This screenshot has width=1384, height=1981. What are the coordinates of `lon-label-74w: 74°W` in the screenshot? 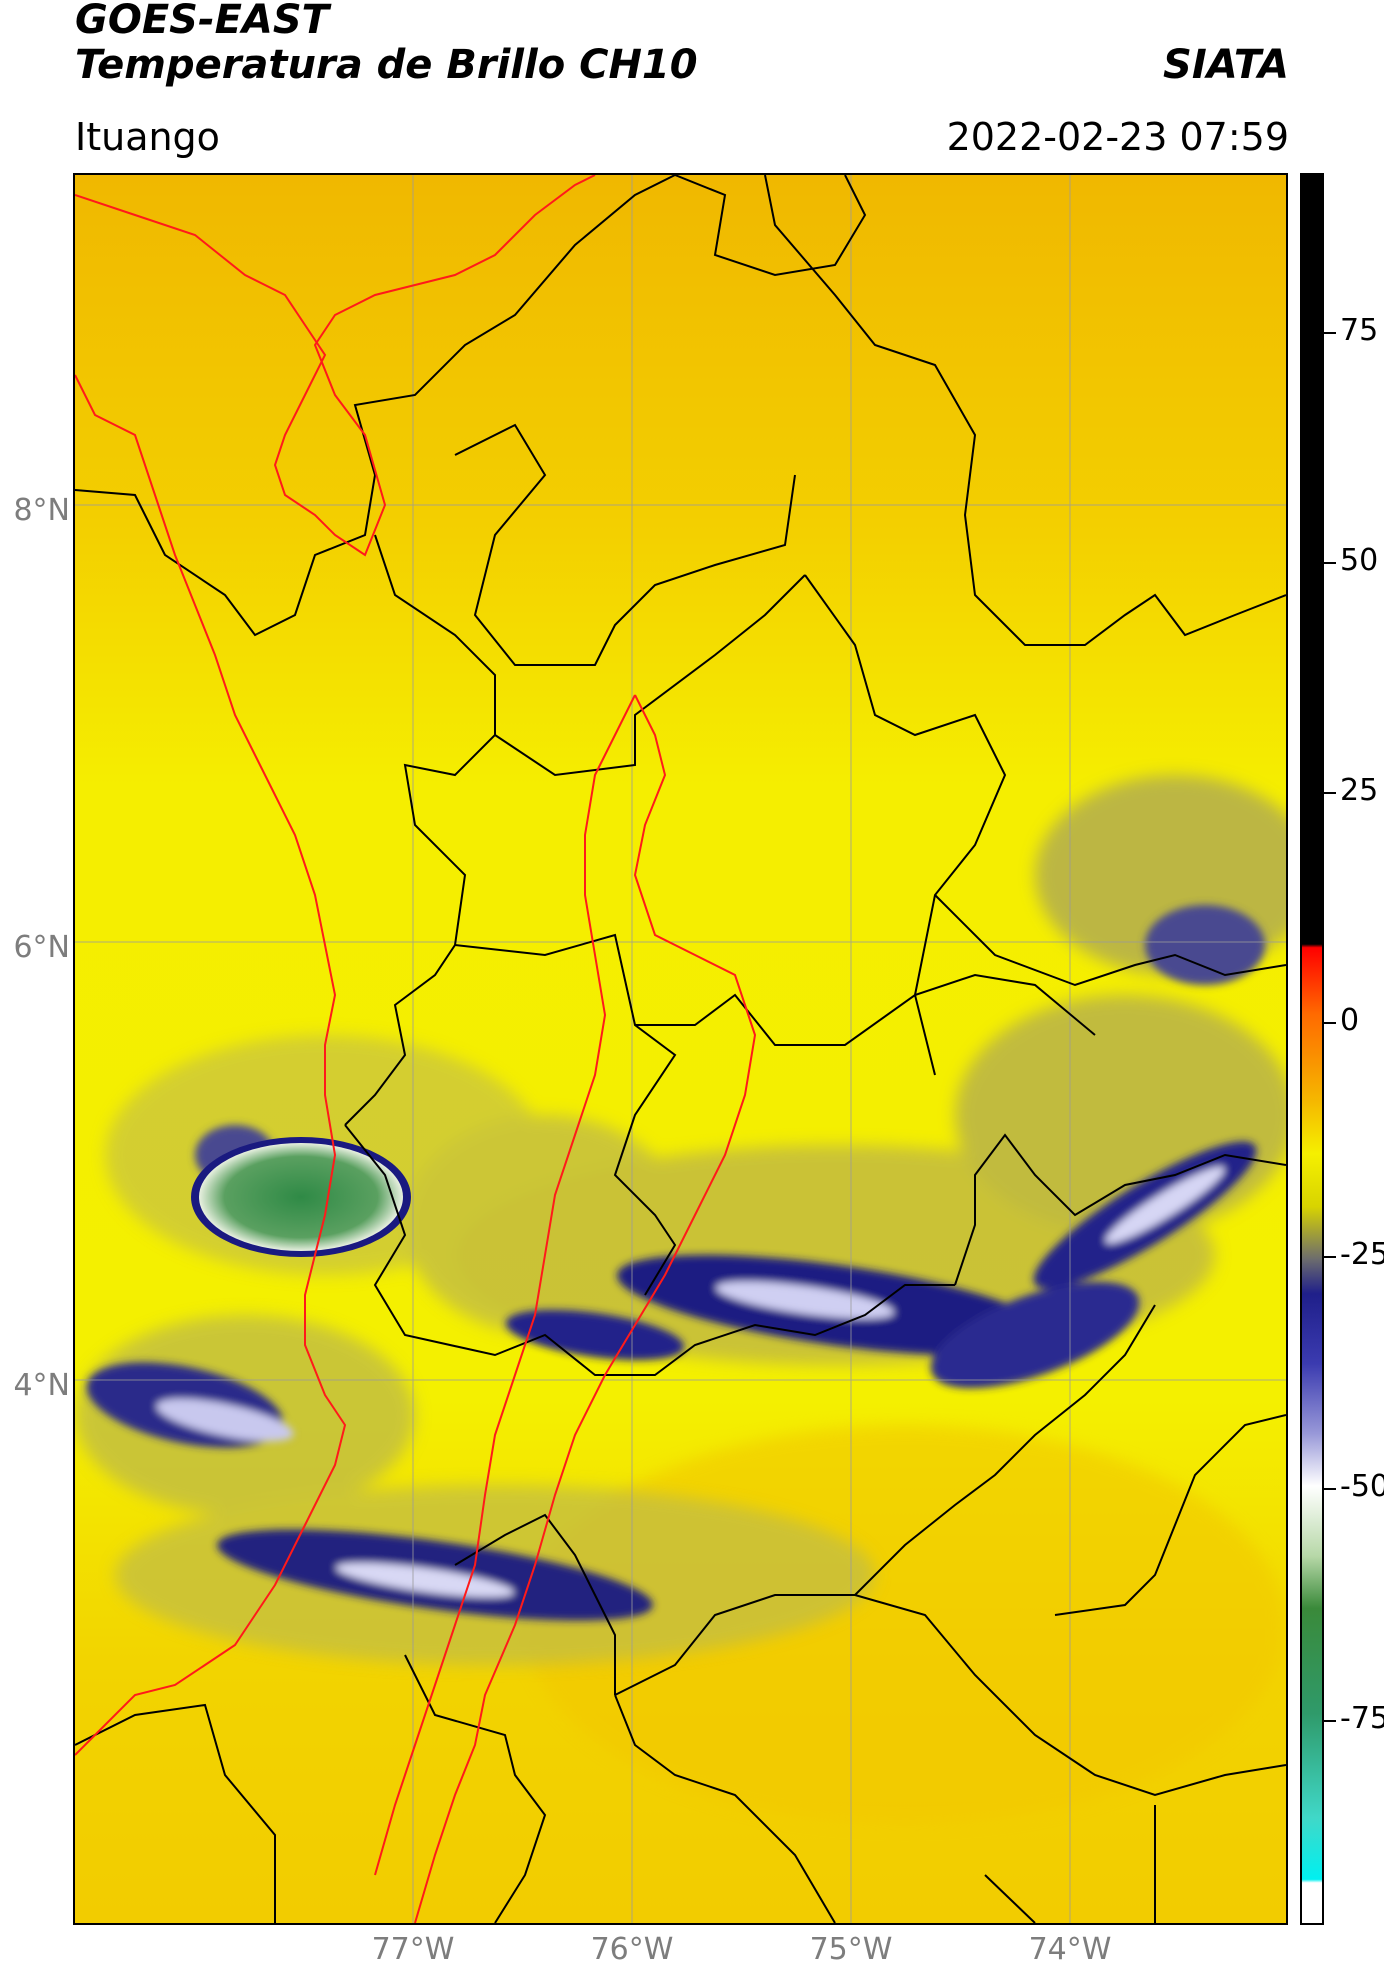 It's located at (1070, 1949).